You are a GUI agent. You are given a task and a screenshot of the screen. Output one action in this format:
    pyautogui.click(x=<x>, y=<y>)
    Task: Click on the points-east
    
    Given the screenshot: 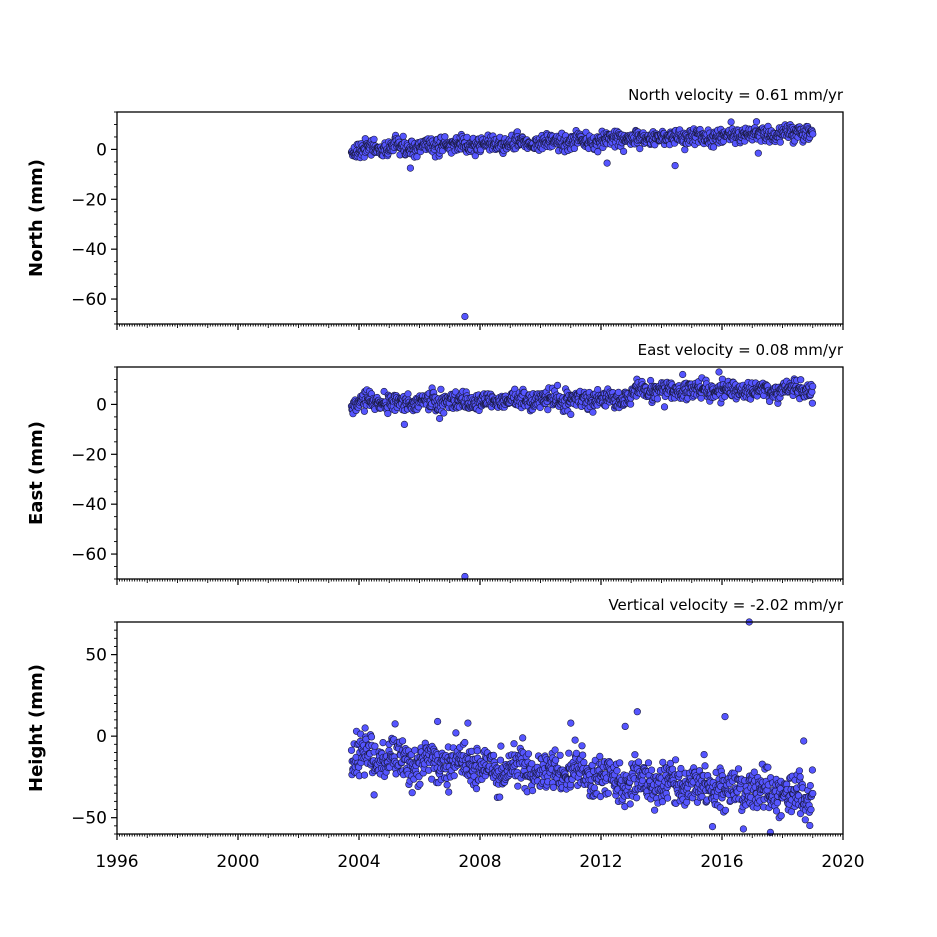 What is the action you would take?
    pyautogui.click(x=582, y=474)
    